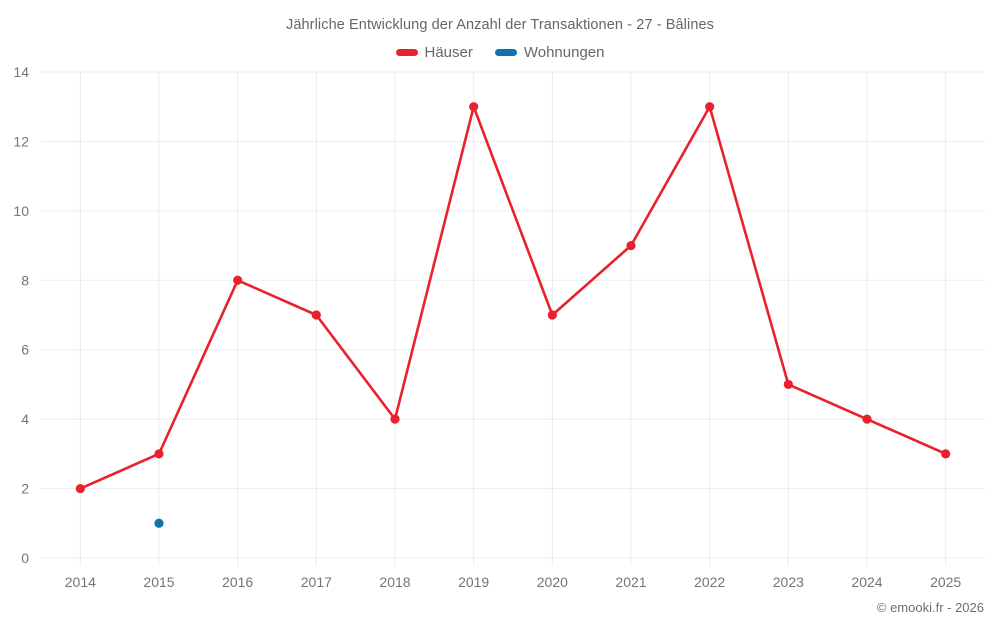 The width and height of the screenshot is (1000, 625). Describe the element at coordinates (473, 582) in the screenshot. I see `x-axis-label: 2019` at that location.